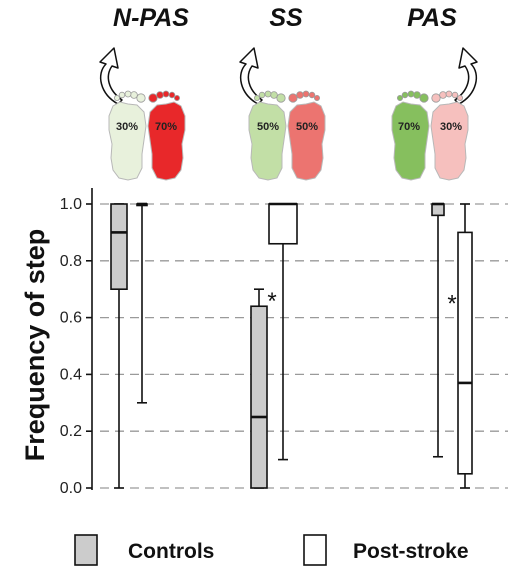 This screenshot has width=510, height=570. Describe the element at coordinates (283, 331) in the screenshot. I see `box-post-stroke-ss` at that location.